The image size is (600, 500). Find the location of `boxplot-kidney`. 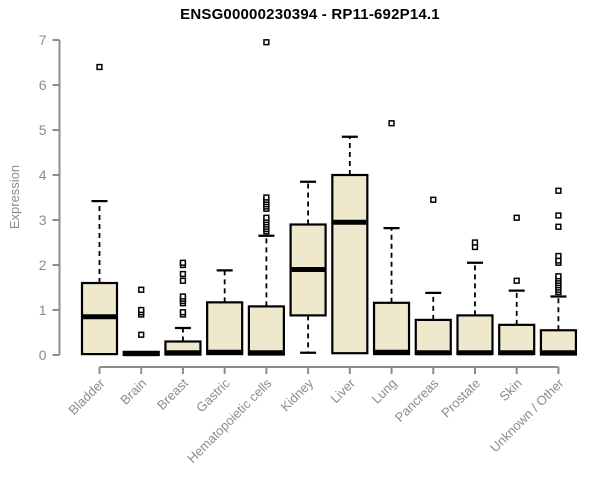

boxplot-kidney is located at coordinates (308, 267).